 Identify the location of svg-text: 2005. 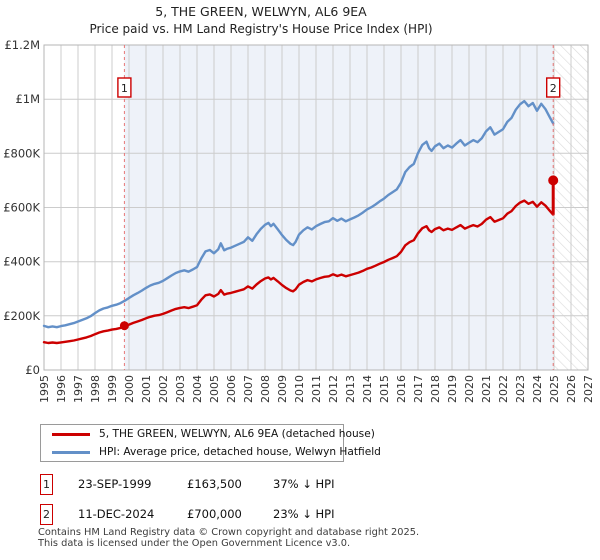
(214, 389).